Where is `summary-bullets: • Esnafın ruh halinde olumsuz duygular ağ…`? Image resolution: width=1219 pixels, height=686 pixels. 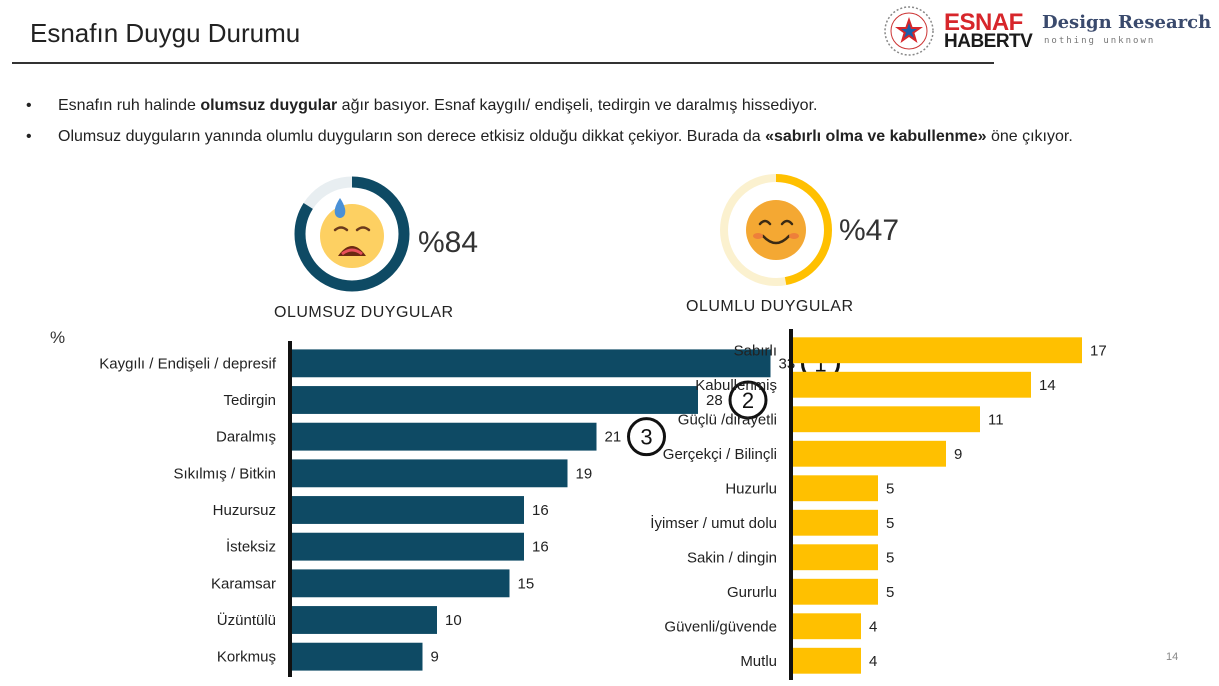
summary-bullets: • Esnafın ruh halinde olumsuz duygular ağ… is located at coordinates (596, 121).